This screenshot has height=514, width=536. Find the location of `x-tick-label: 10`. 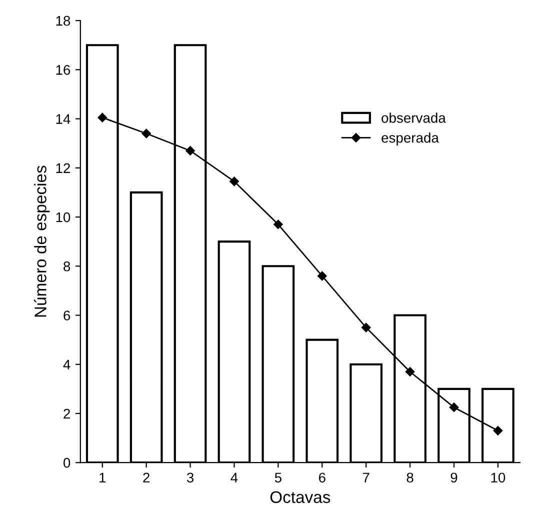

x-tick-label: 10 is located at coordinates (498, 477).